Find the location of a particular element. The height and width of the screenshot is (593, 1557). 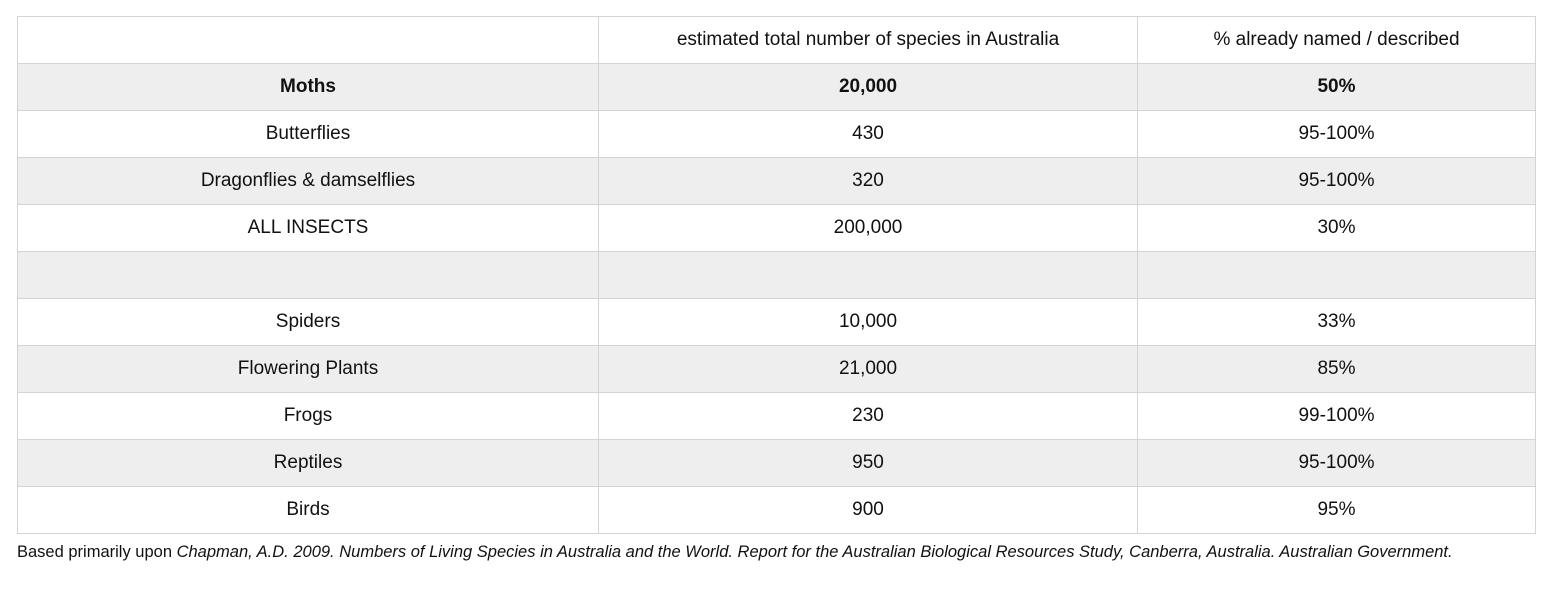

cell-group: Flowering Plants is located at coordinates (308, 369).